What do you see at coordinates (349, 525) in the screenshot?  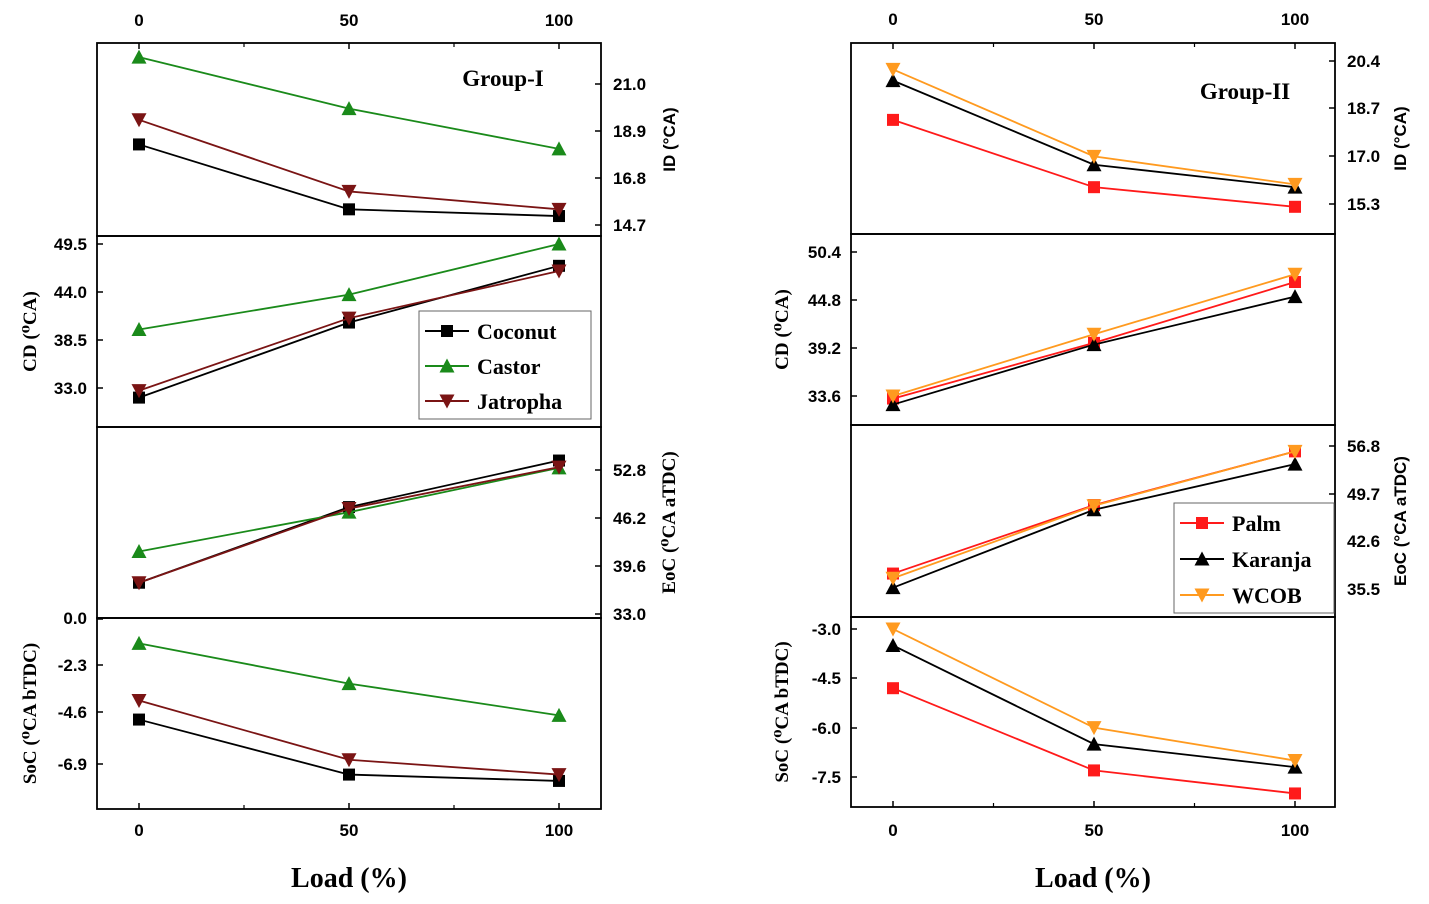 I see `series-jatropha-eoc` at bounding box center [349, 525].